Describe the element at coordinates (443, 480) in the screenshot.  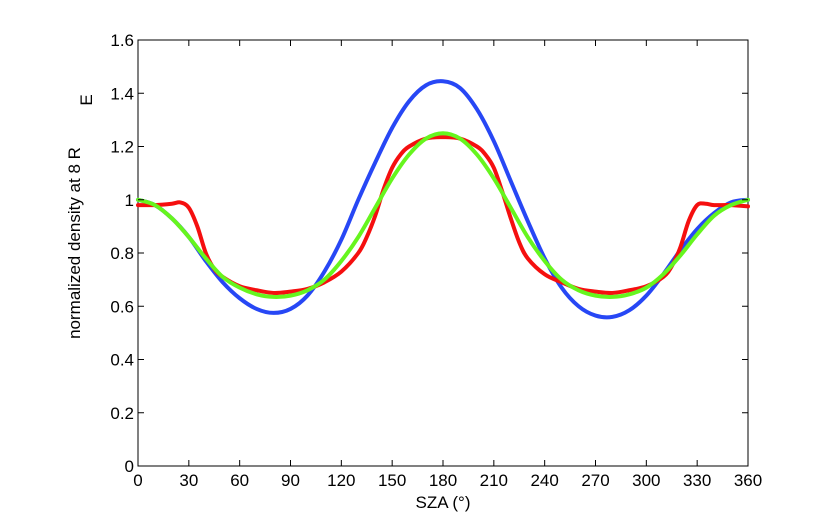
I see `x-tick-label: 180` at that location.